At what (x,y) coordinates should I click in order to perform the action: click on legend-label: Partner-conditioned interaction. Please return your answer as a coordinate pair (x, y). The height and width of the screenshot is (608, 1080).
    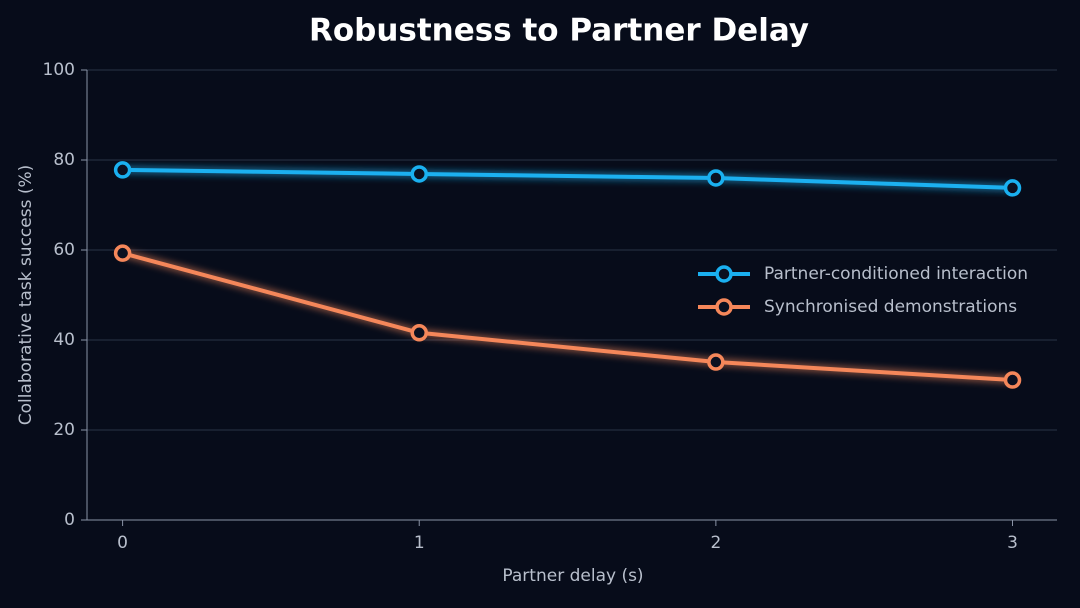
    Looking at the image, I should click on (896, 274).